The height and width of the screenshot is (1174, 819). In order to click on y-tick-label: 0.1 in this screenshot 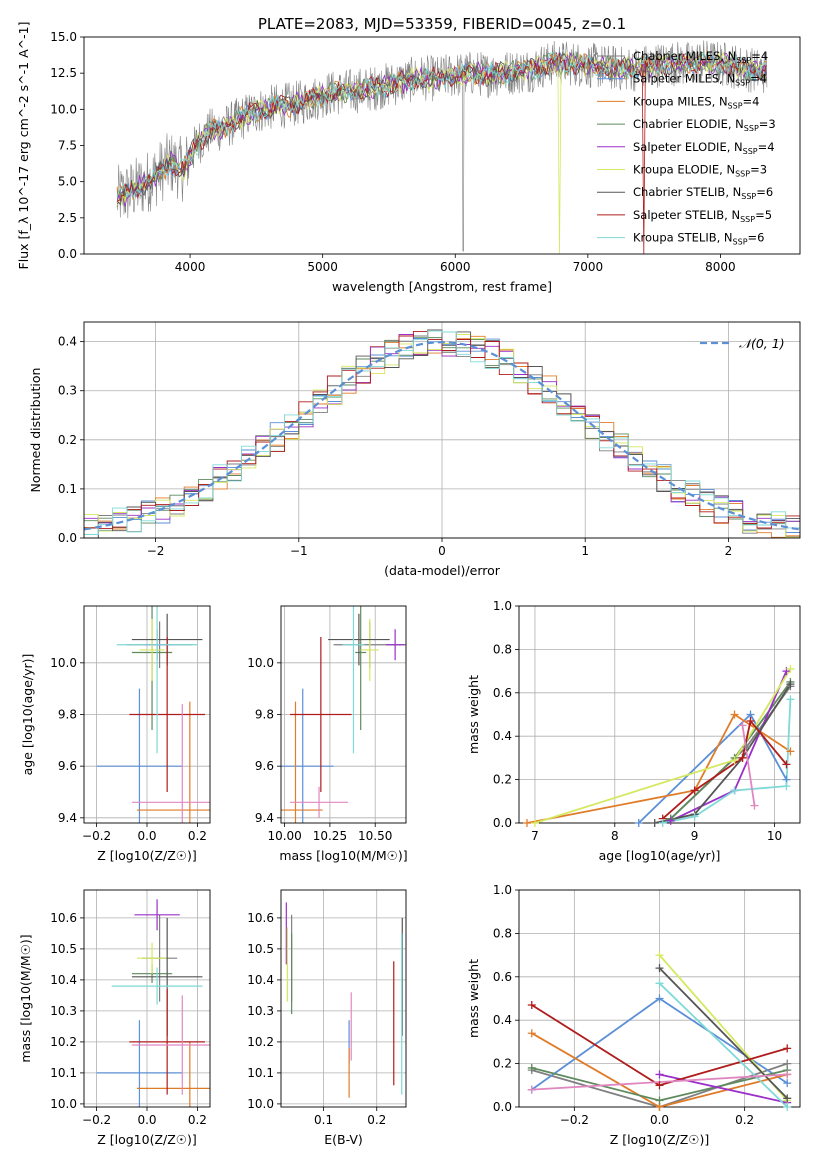, I will do `click(67, 489)`.